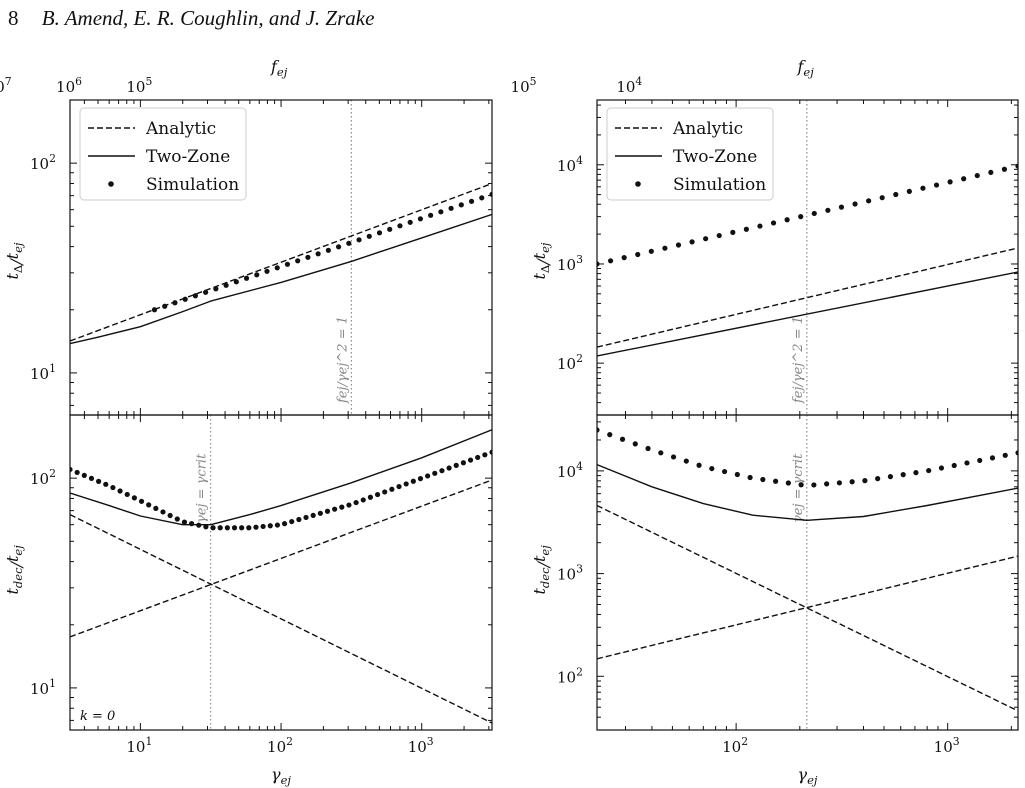 The width and height of the screenshot is (1025, 788). What do you see at coordinates (707, 129) in the screenshot?
I see `legend-label: Analytic` at bounding box center [707, 129].